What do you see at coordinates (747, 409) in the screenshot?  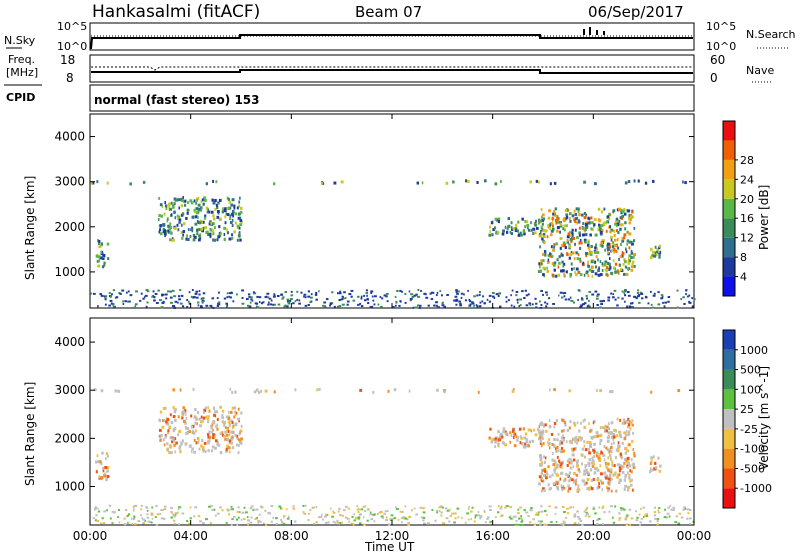 I see `colorbar-tick-label: 25` at bounding box center [747, 409].